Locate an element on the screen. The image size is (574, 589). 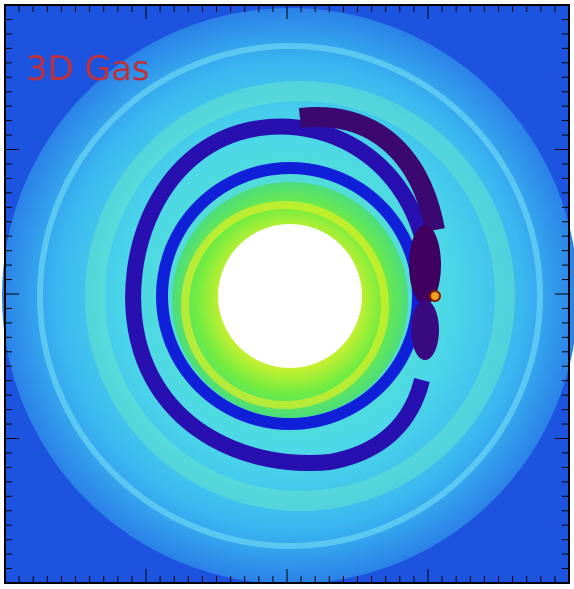
planet is located at coordinates (435, 296).